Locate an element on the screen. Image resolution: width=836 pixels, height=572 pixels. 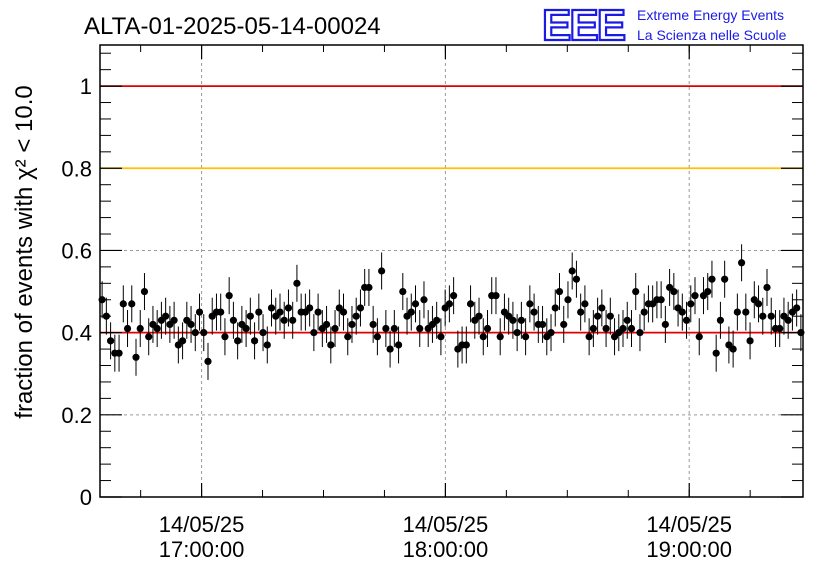
y-tick-label: 0.8 is located at coordinates (76, 168).